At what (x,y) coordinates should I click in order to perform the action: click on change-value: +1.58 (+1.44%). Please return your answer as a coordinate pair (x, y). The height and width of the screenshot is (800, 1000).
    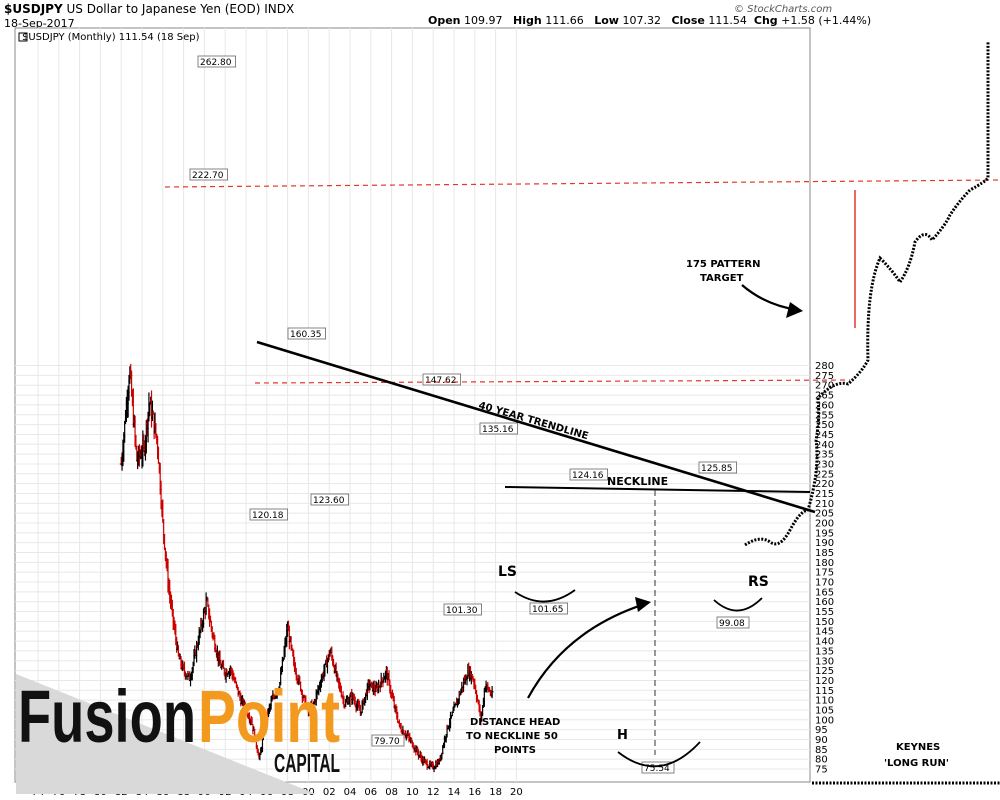
    Looking at the image, I should click on (826, 20).